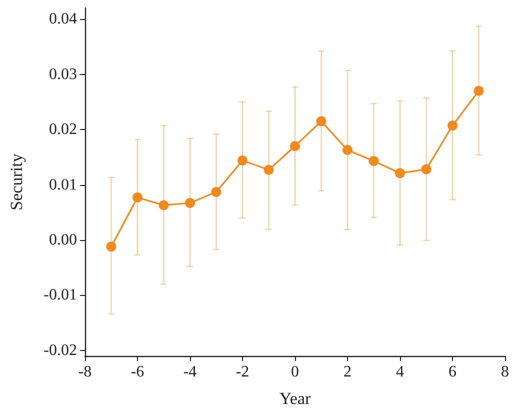  What do you see at coordinates (348, 372) in the screenshot?
I see `x-tick-label: 2` at bounding box center [348, 372].